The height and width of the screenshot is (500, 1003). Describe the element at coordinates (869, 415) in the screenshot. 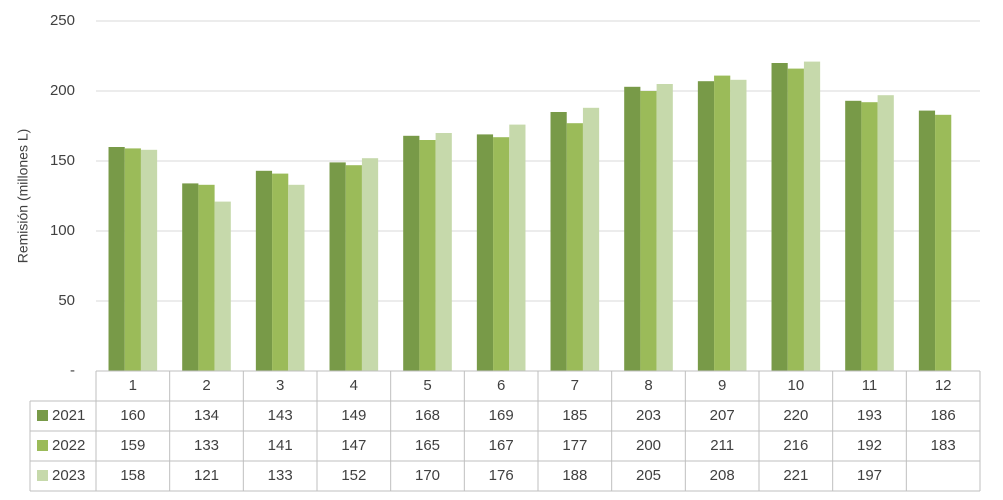

I see `table-value: 193` at that location.